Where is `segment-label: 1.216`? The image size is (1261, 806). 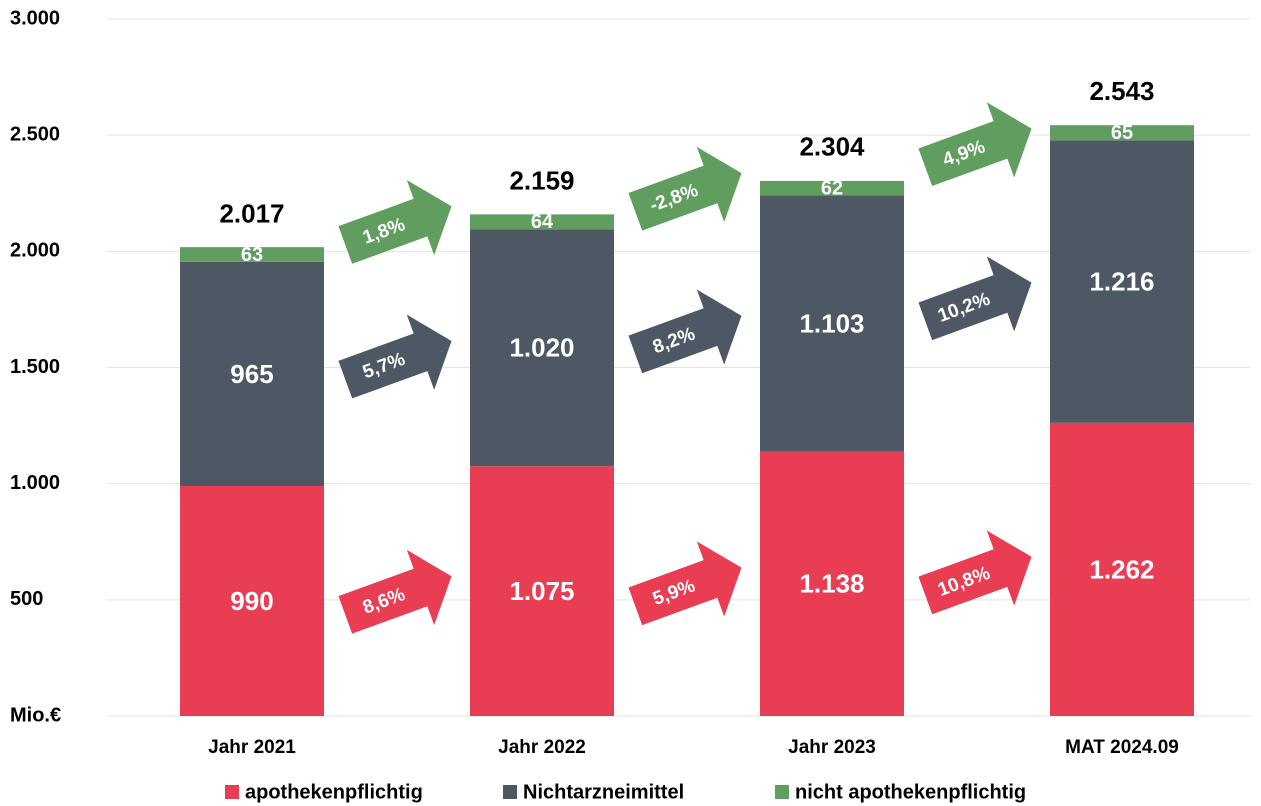 segment-label: 1.216 is located at coordinates (1121, 281).